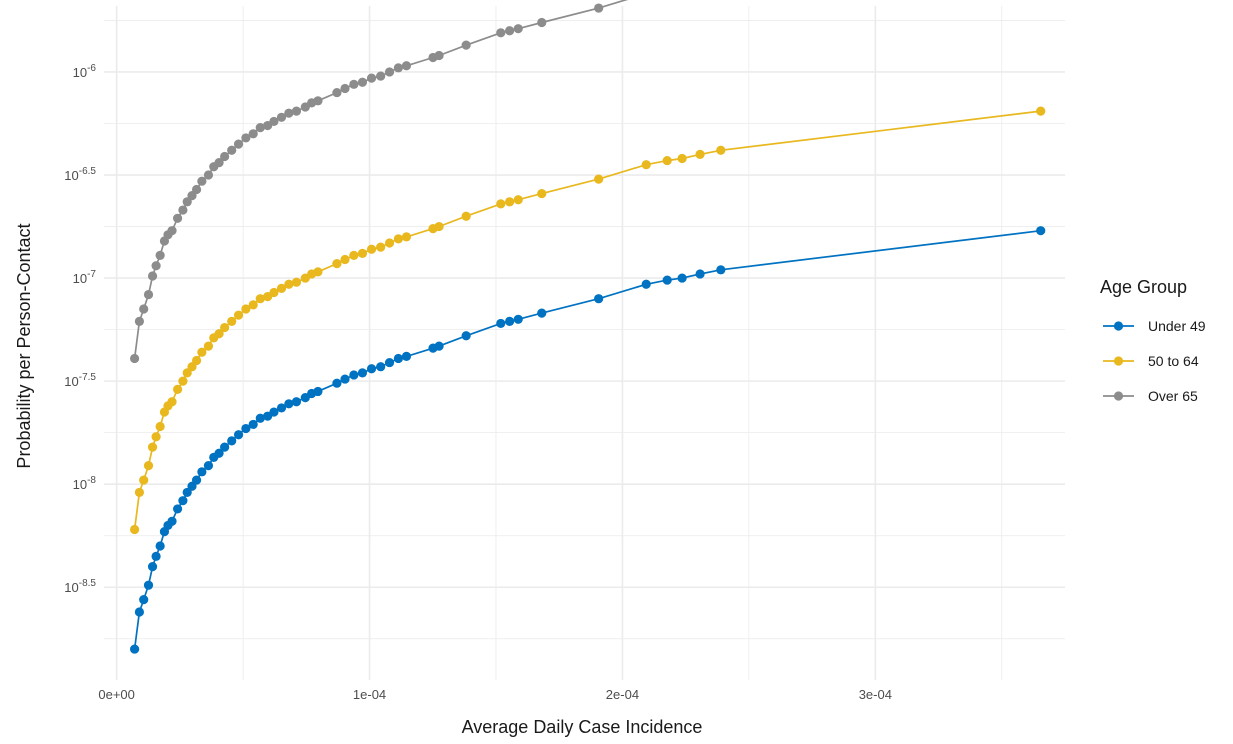  What do you see at coordinates (80, 329) in the screenshot?
I see `y-axis-ticks: 10-8.5 10-8 10-7.5 10-7 10-6.5 10-6` at bounding box center [80, 329].